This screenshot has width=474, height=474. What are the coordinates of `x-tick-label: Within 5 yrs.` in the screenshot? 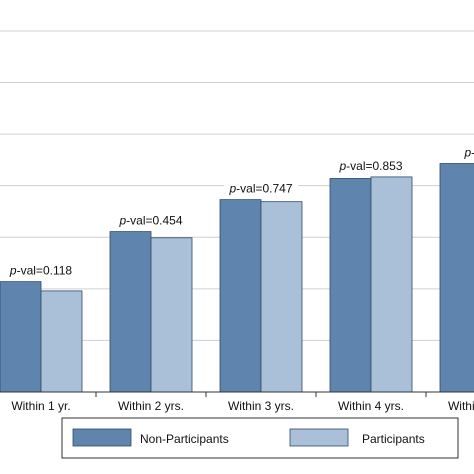 It's located at (461, 406).